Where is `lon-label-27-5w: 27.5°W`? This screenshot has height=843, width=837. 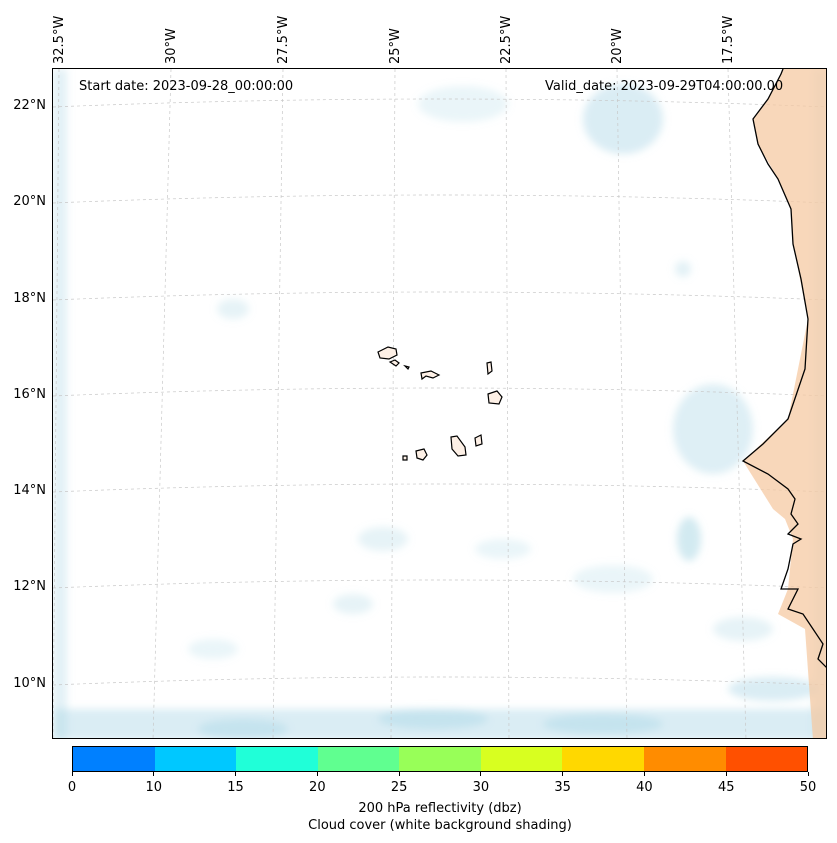 lon-label-27-5w: 27.5°W is located at coordinates (283, 39).